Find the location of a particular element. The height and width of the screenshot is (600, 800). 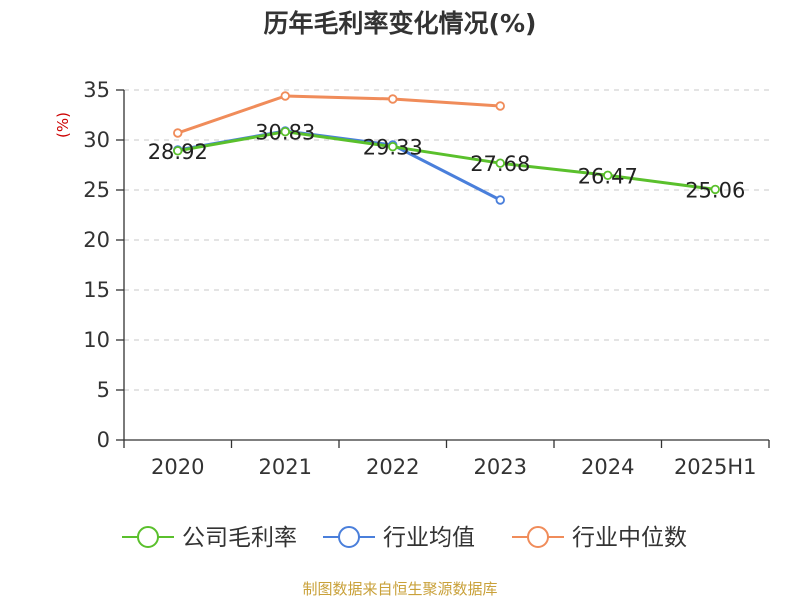

y-tick-label: 20 is located at coordinates (96, 240).